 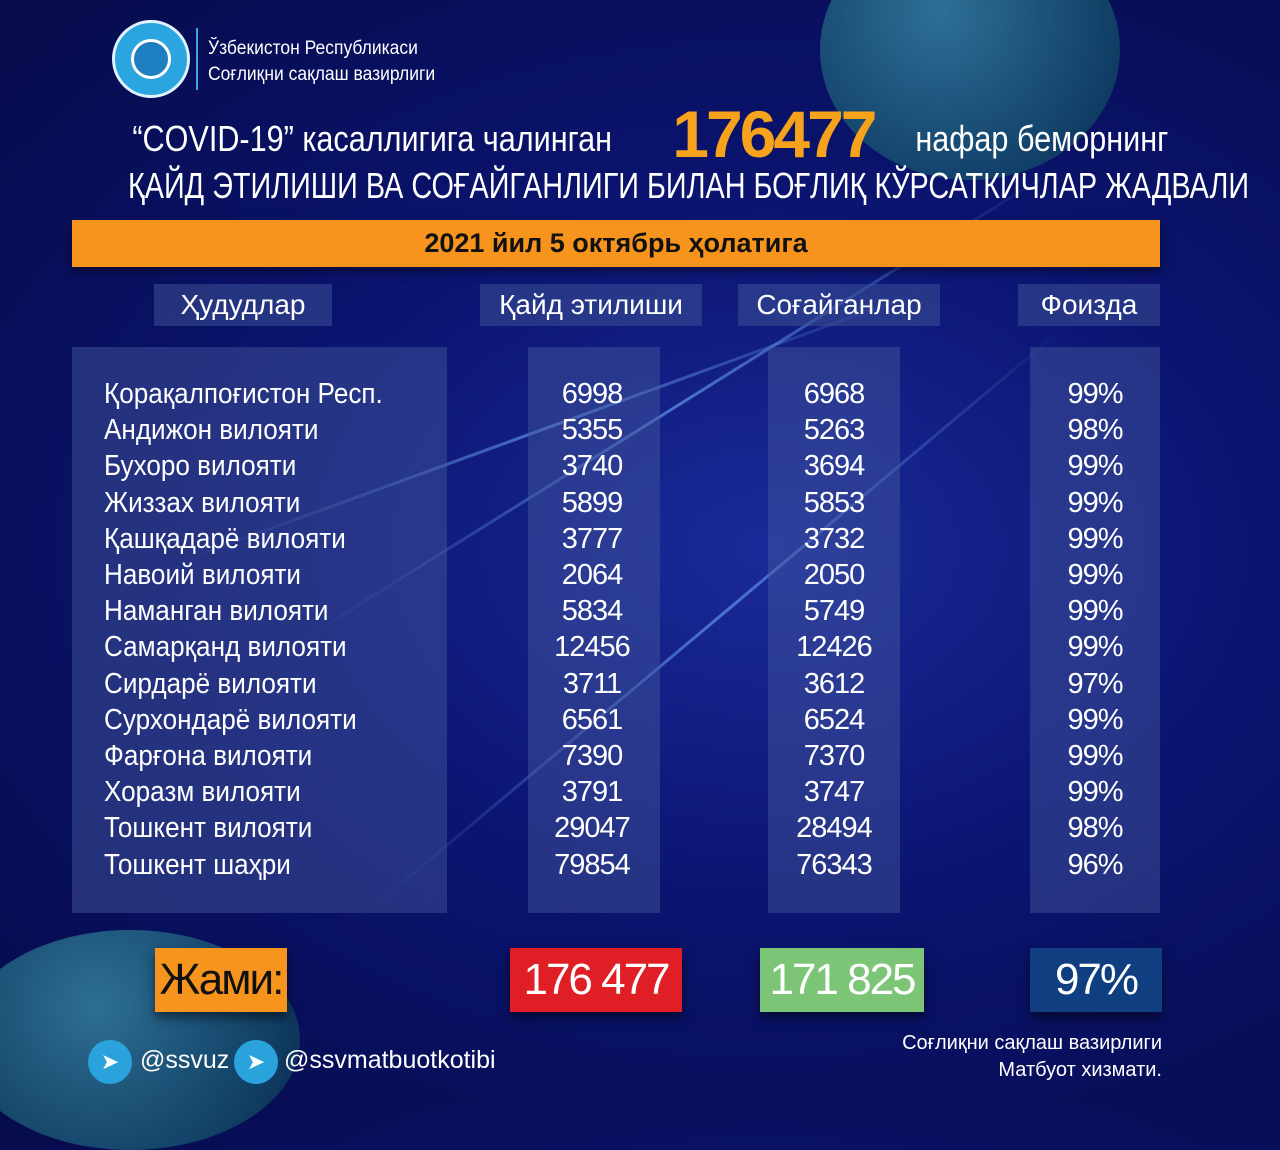 I want to click on recovered-value: 28494, so click(x=834, y=828).